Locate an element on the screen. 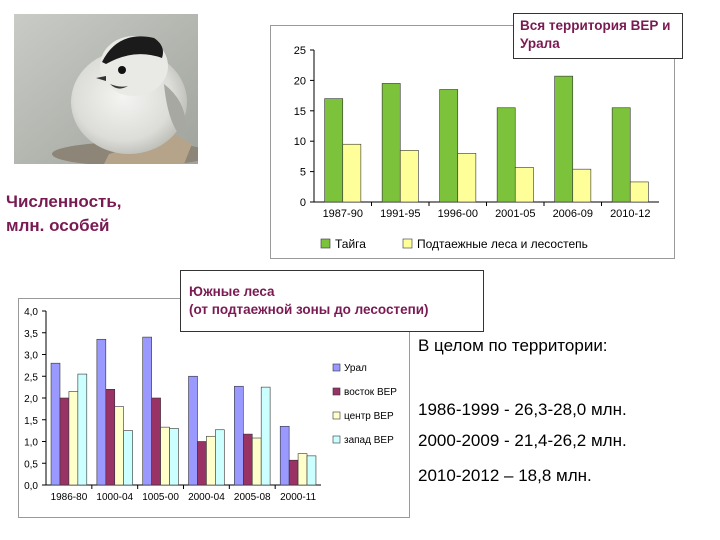 This screenshot has width=720, height=540. bird-photo is located at coordinates (106, 89).